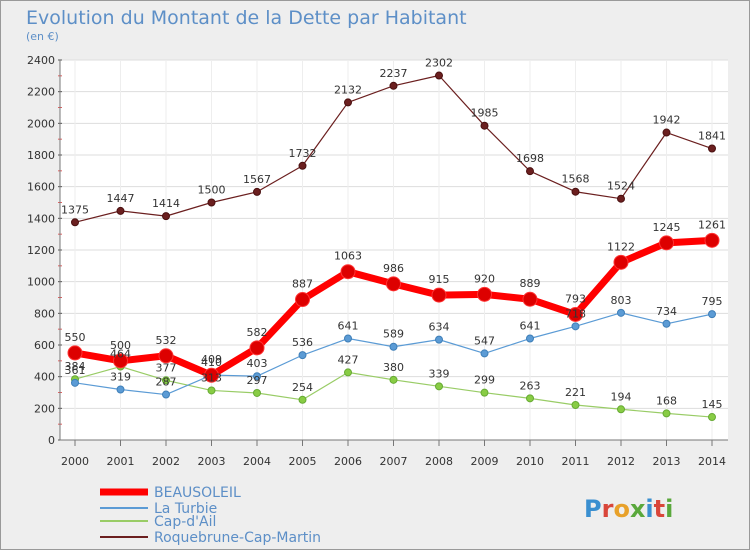  Describe the element at coordinates (608, 509) in the screenshot. I see `logo-letter: r` at that location.